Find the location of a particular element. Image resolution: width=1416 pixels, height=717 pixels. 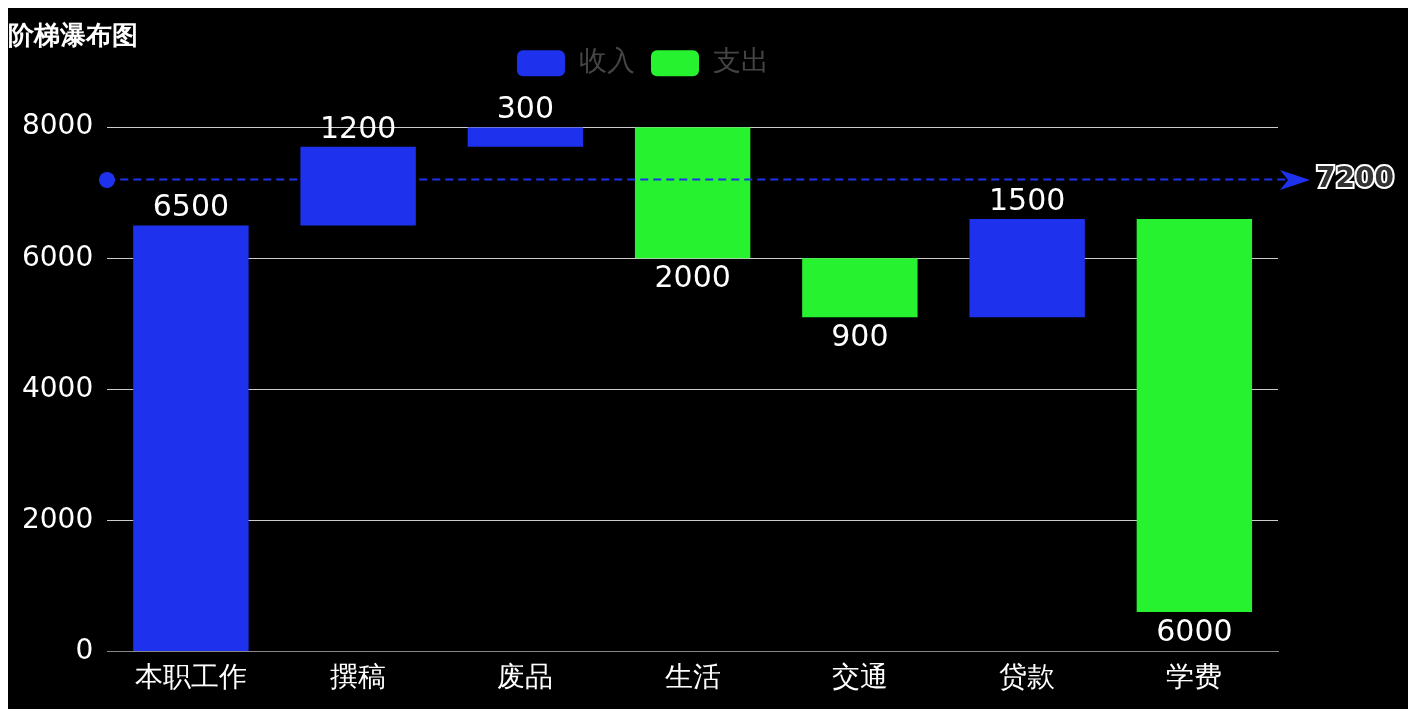

x-tick-label: 废品 is located at coordinates (525, 677).